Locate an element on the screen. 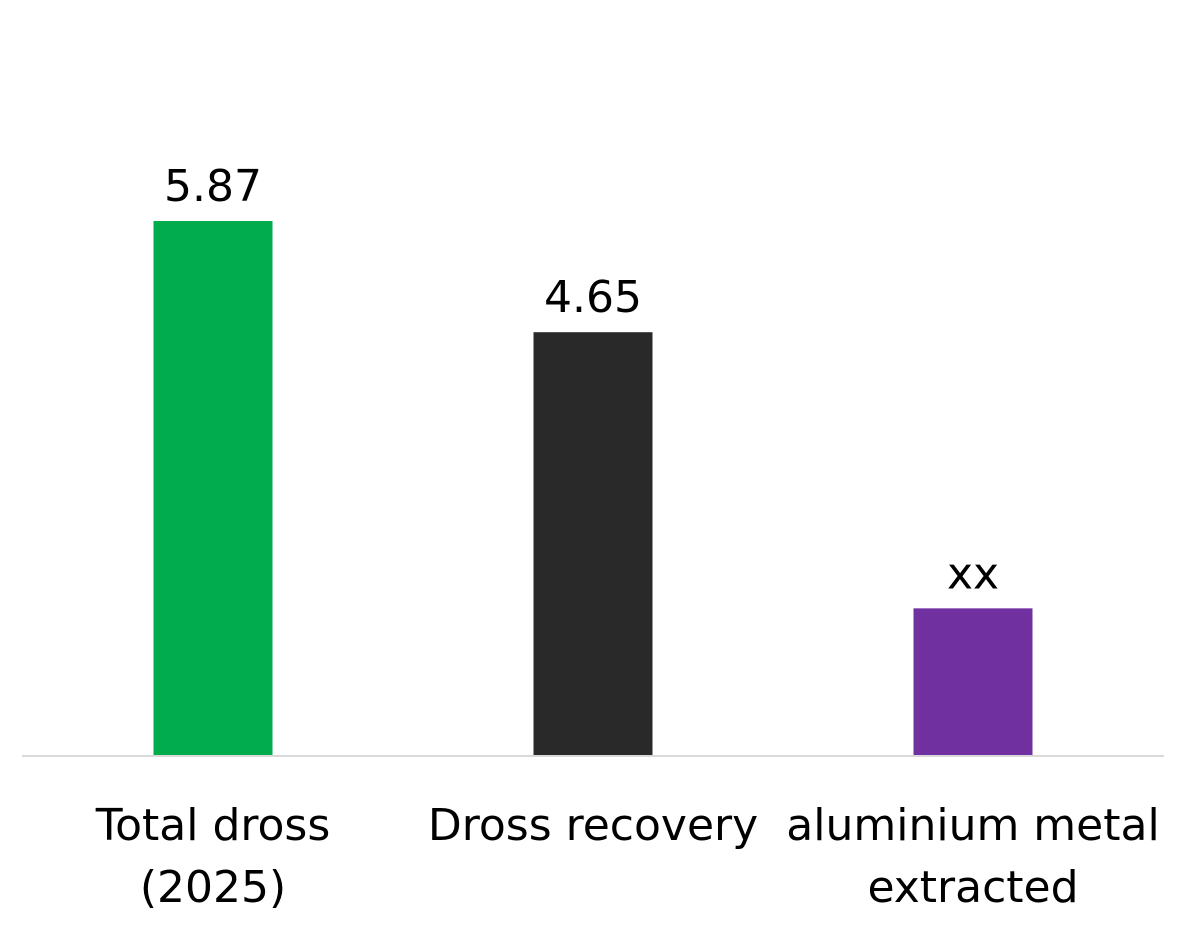  data-label-dross-recovery: 4.65 is located at coordinates (593, 297).